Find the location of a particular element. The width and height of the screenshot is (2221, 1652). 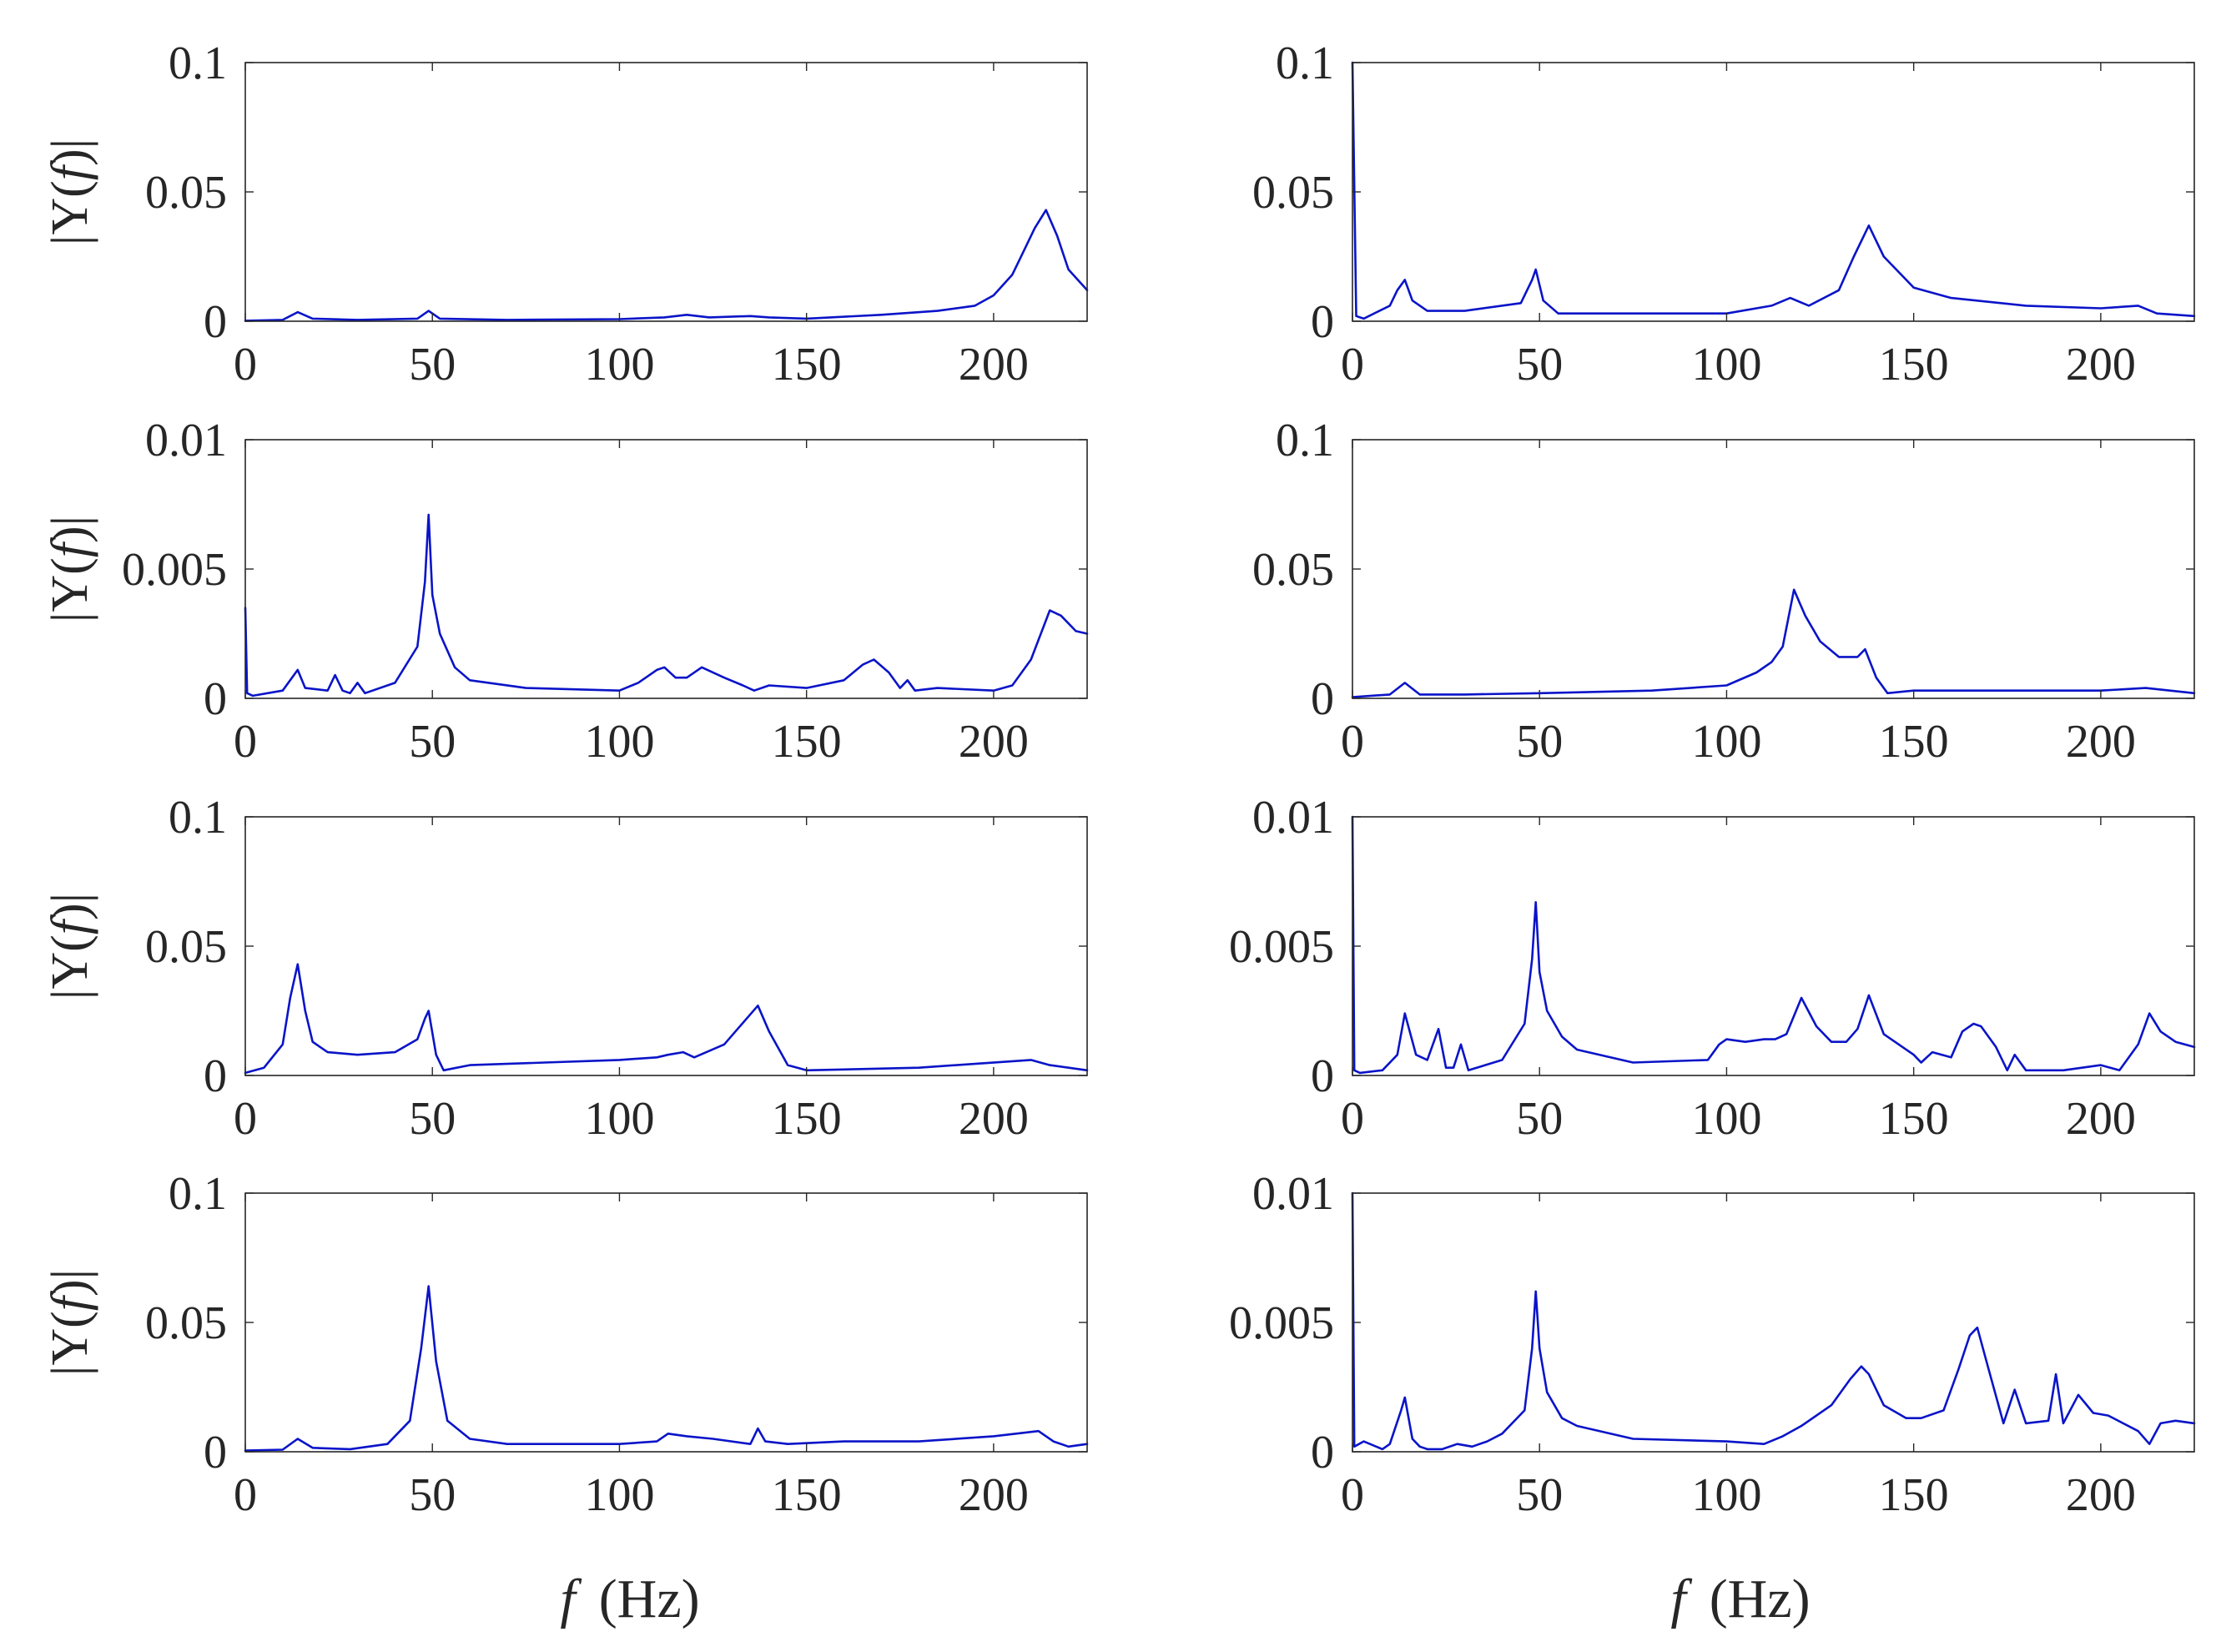

x-axis-label-right: f (Hz) is located at coordinates (1740, 1599).